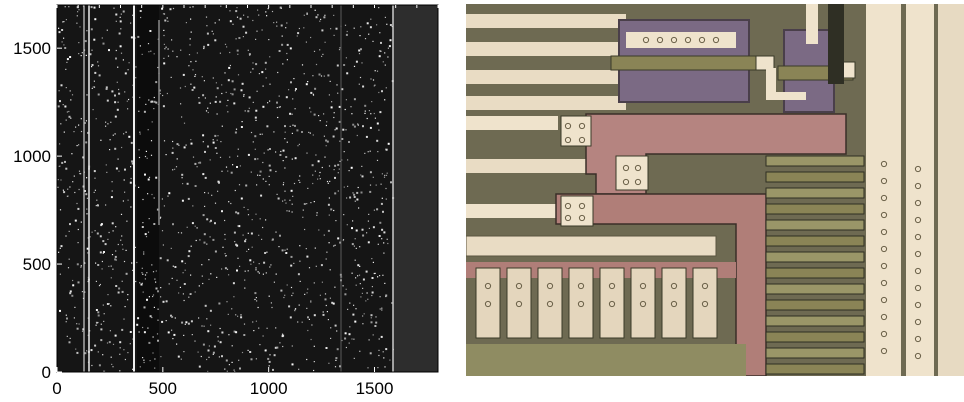 The image size is (964, 402). What do you see at coordinates (815, 209) in the screenshot?
I see `ladder-rung` at bounding box center [815, 209].